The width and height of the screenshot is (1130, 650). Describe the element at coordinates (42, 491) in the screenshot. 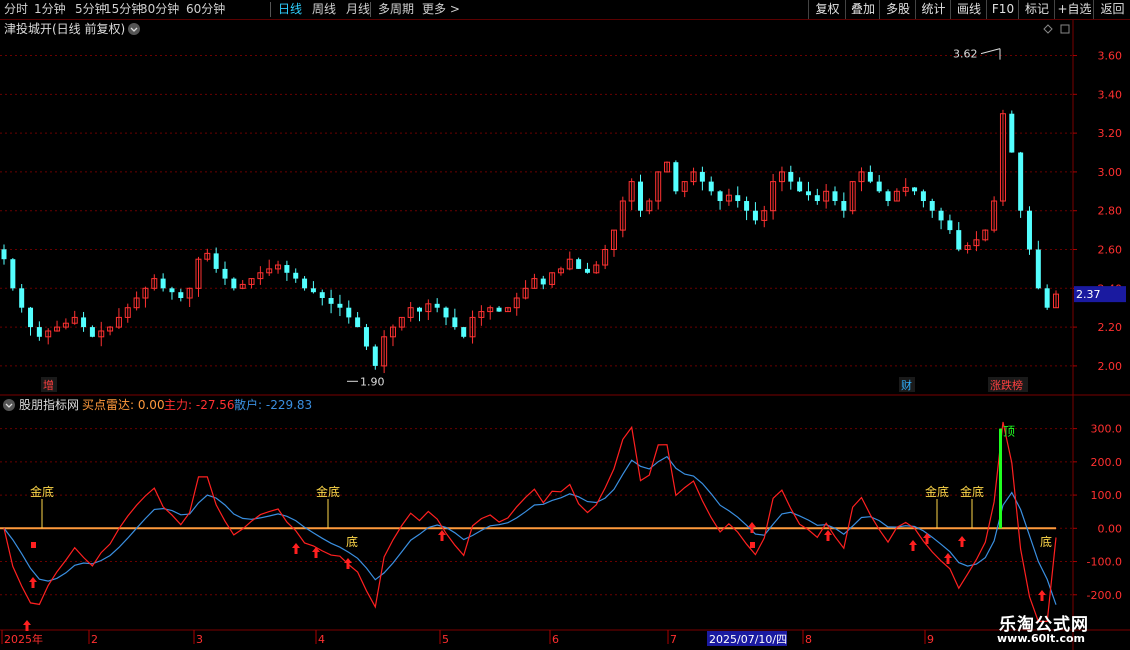

I see `golden-bottom-label-0: 金底` at that location.